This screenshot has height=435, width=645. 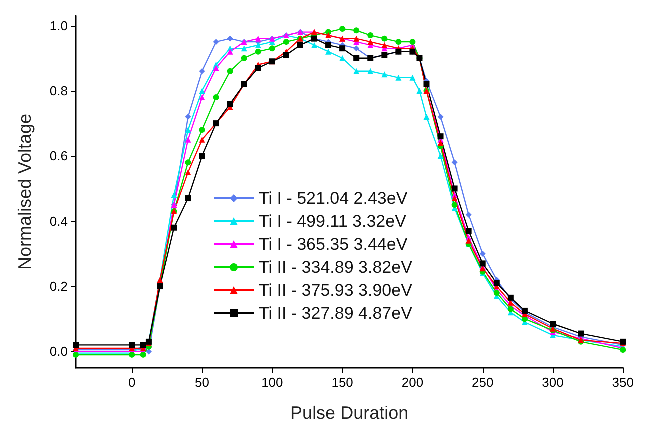 What do you see at coordinates (132, 382) in the screenshot?
I see `x-tick-label: 0` at bounding box center [132, 382].